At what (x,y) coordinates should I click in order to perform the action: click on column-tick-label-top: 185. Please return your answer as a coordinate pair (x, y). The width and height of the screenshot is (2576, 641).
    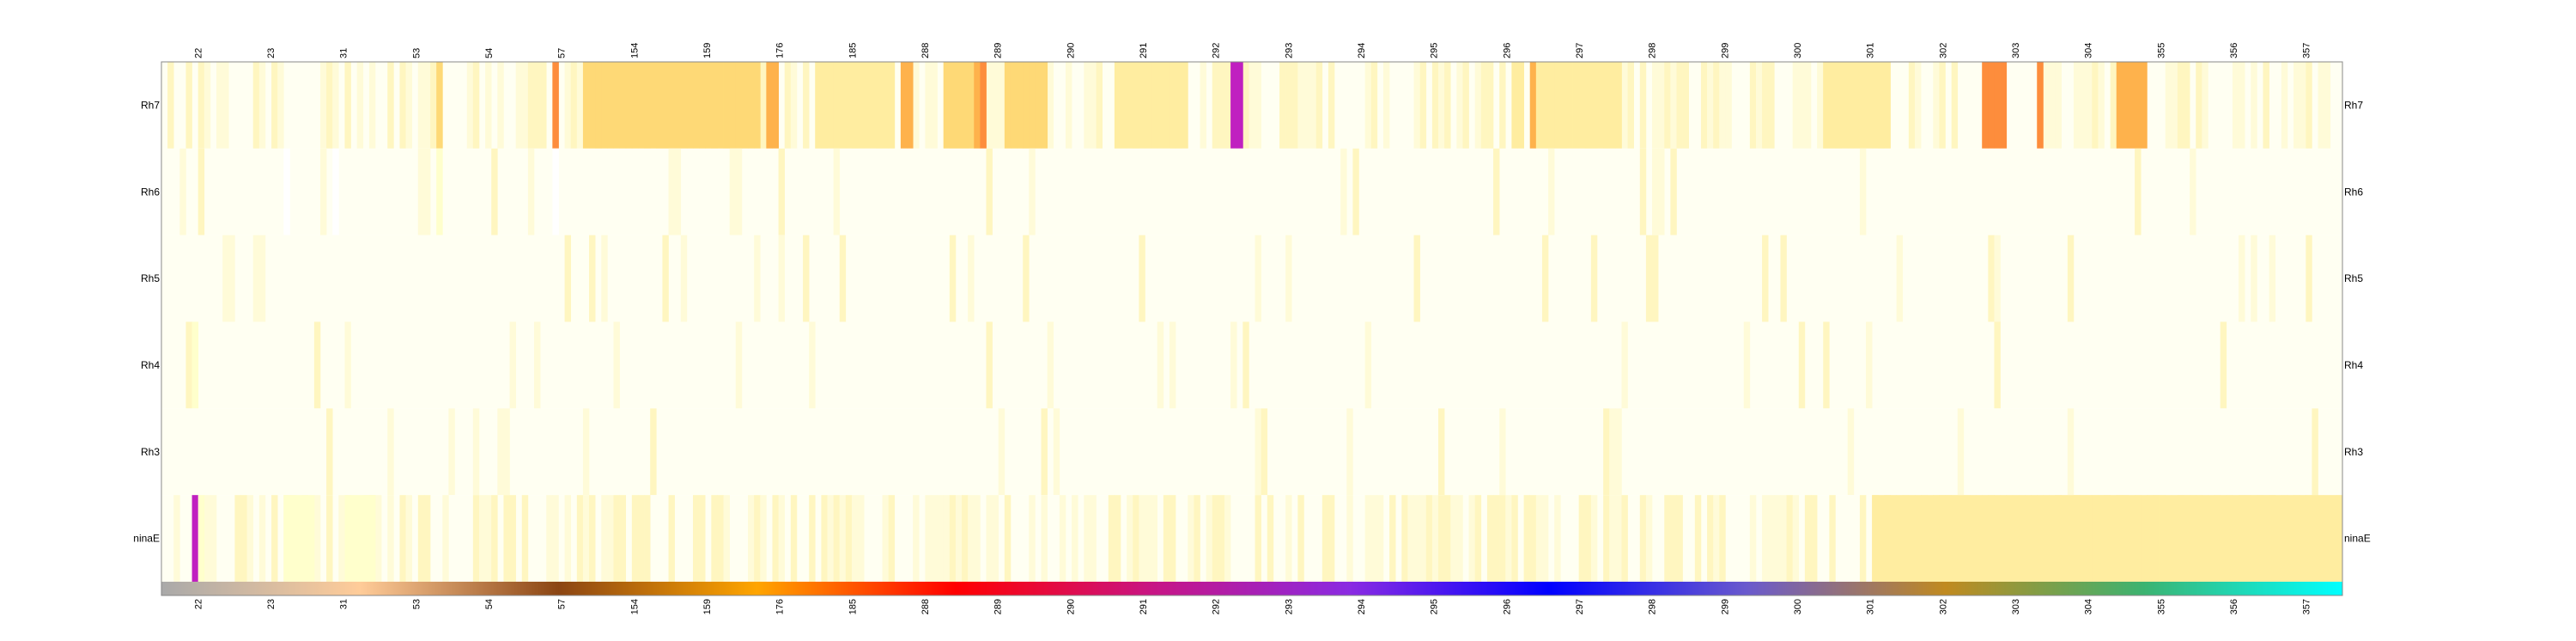
    Looking at the image, I should click on (853, 50).